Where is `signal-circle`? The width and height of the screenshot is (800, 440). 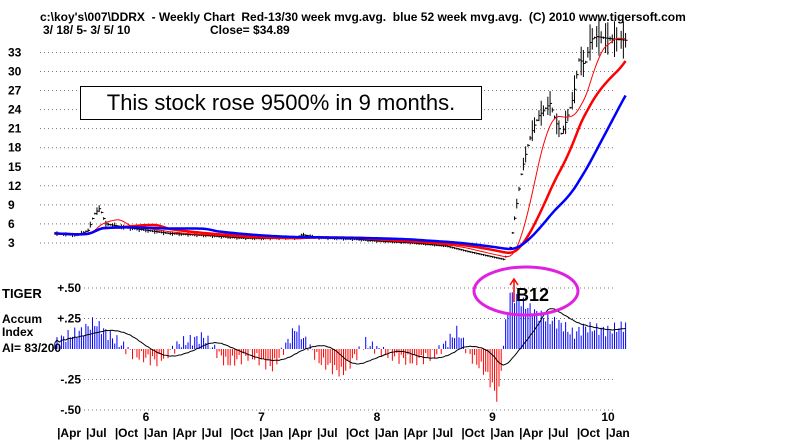
signal-circle is located at coordinates (526, 291).